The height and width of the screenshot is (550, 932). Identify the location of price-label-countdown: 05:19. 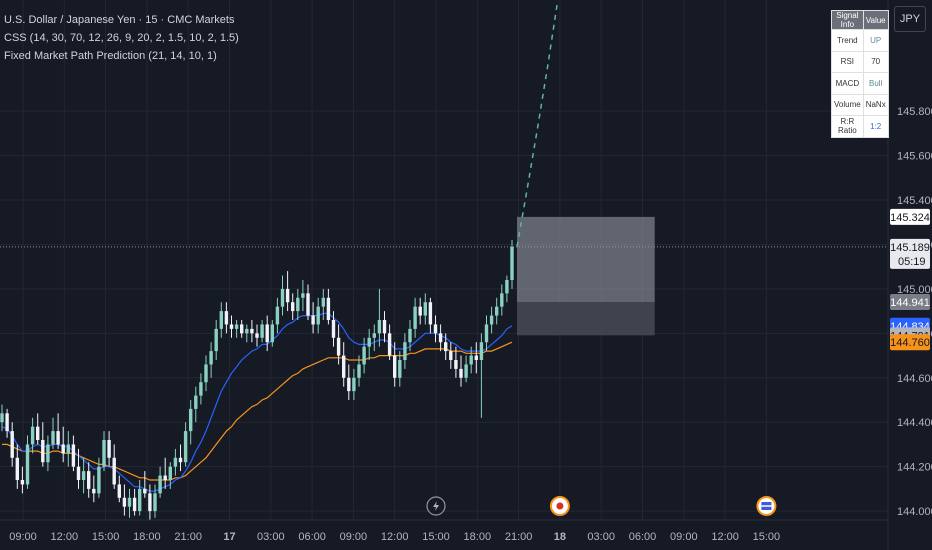
(912, 262).